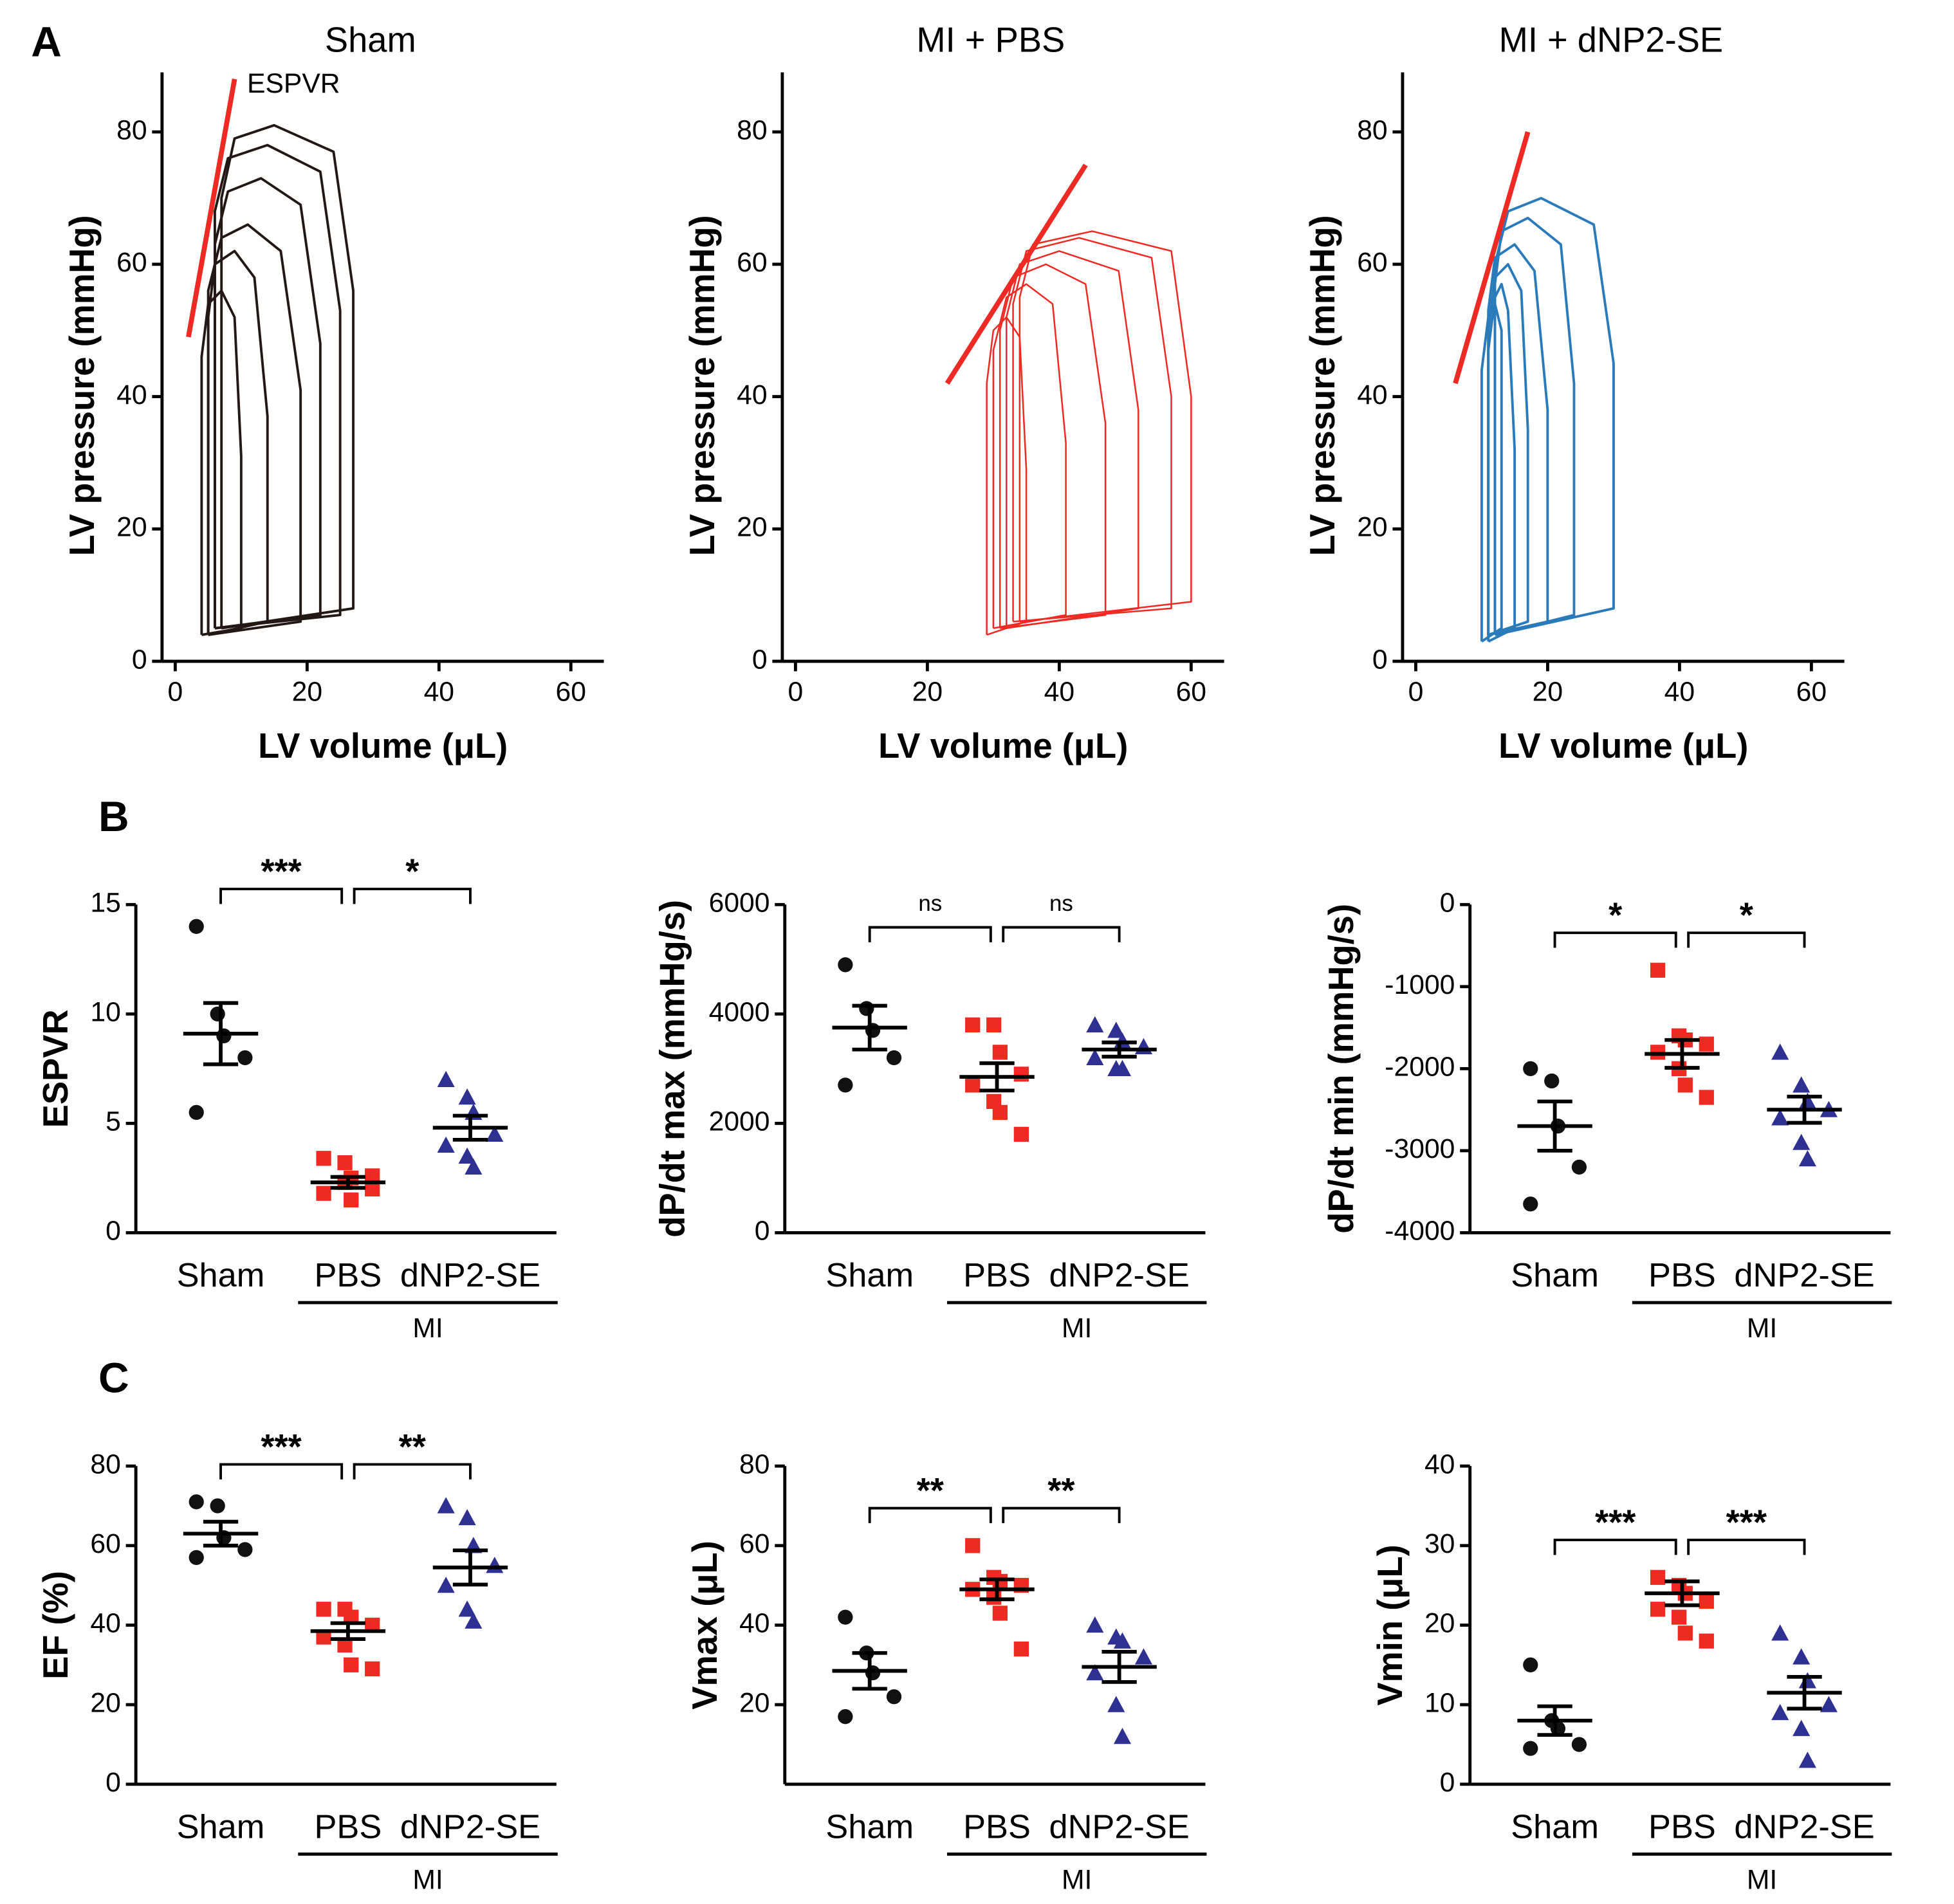  I want to click on y-tick-label: -3000, so click(1420, 1148).